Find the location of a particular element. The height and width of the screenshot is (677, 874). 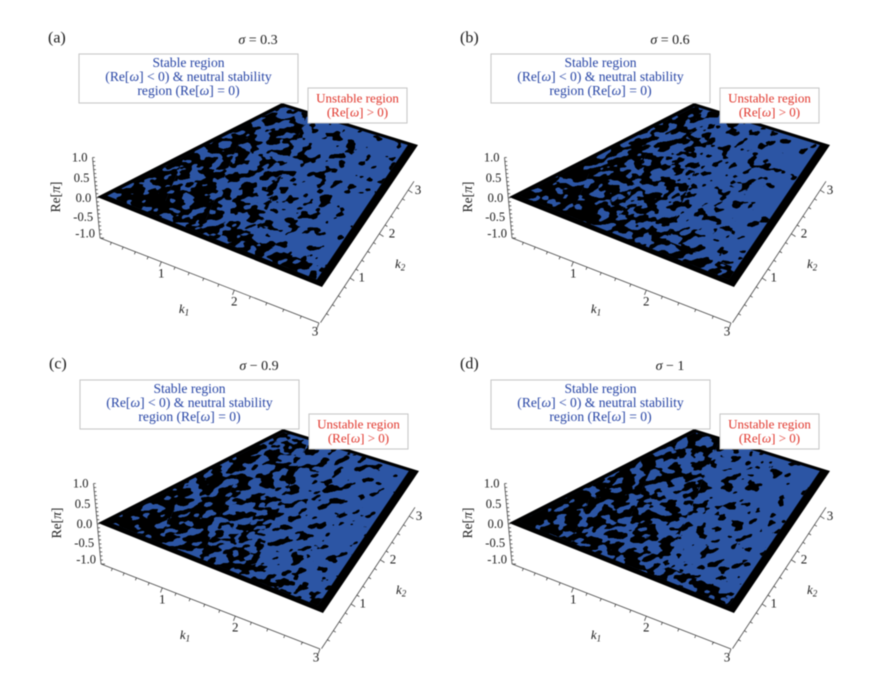

svg-text: σ − 1 is located at coordinates (670, 366).